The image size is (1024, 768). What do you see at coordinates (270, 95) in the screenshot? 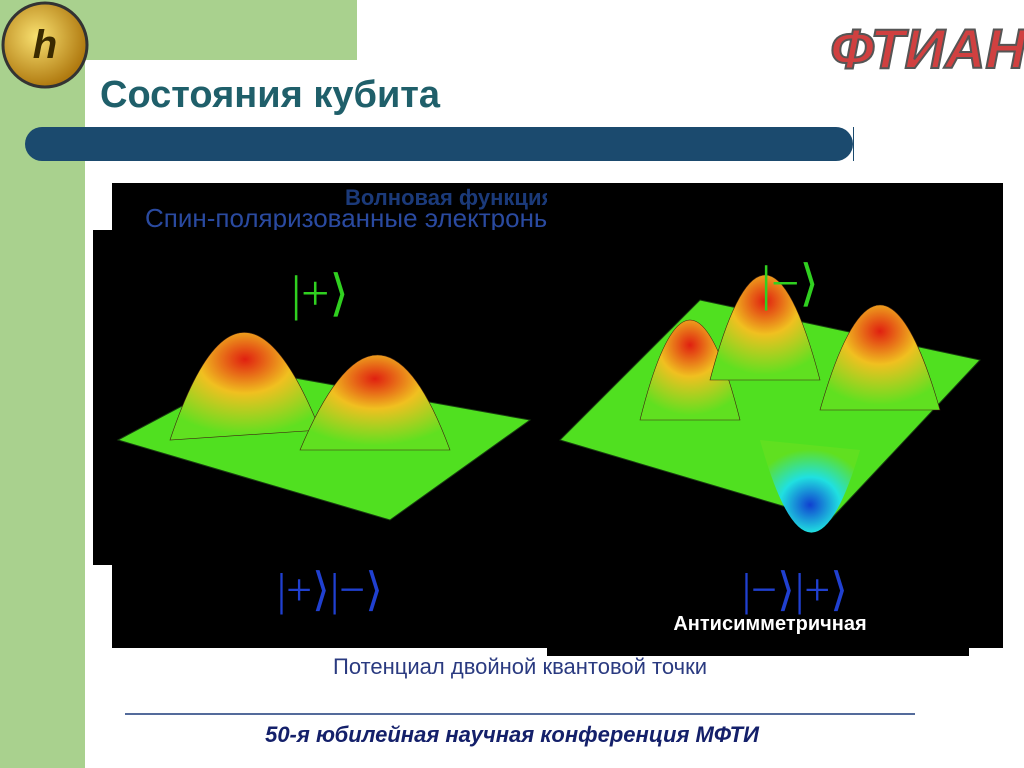
I see `title: Состояния кубита` at bounding box center [270, 95].